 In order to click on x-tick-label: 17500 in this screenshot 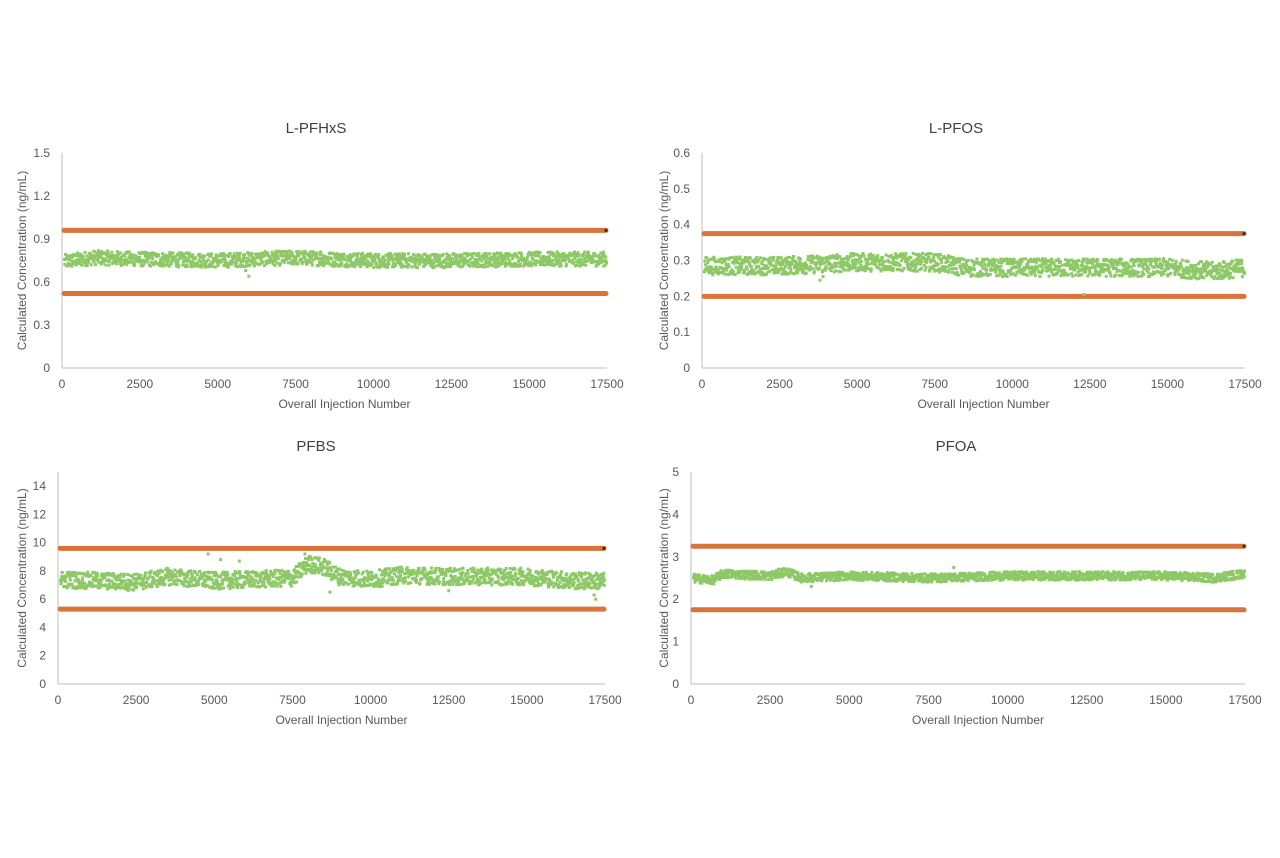, I will do `click(605, 700)`.